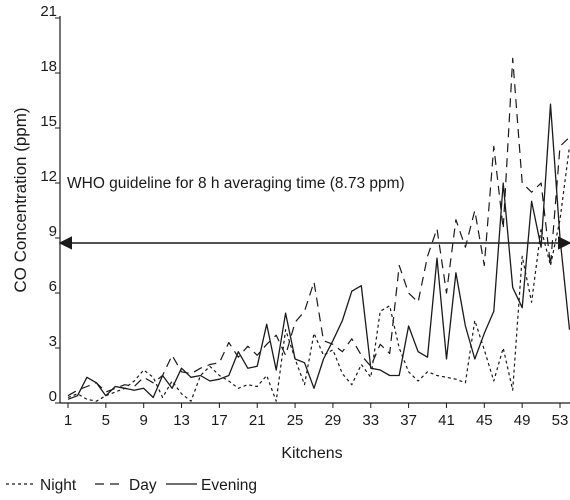 The height and width of the screenshot is (500, 570). Describe the element at coordinates (560, 420) in the screenshot. I see `x-tick-label: 53` at that location.